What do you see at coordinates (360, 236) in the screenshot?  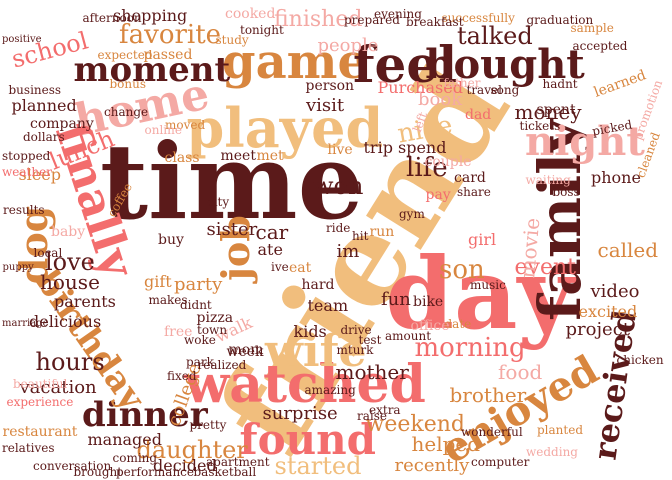 I see `cloud-word: hit` at bounding box center [360, 236].